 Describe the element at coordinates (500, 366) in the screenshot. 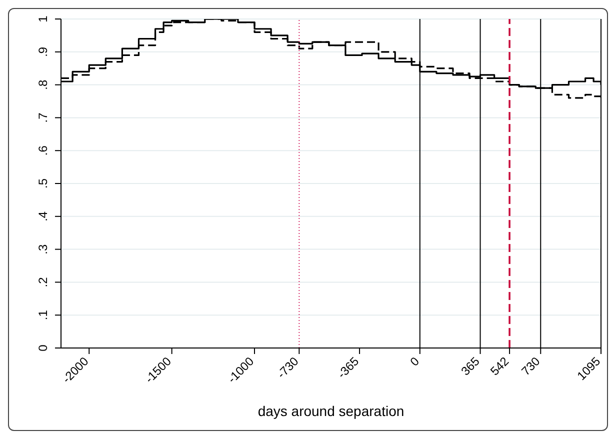

I see `x-tick-label: 542` at that location.